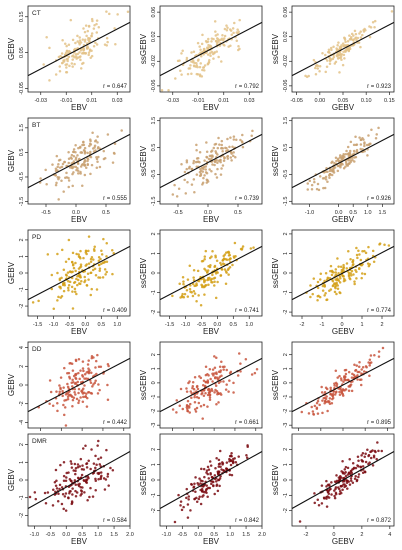 This screenshot has width=402, height=550. What do you see at coordinates (275, 160) in the screenshot?
I see `y-axis-label: ssGEBV` at bounding box center [275, 160].